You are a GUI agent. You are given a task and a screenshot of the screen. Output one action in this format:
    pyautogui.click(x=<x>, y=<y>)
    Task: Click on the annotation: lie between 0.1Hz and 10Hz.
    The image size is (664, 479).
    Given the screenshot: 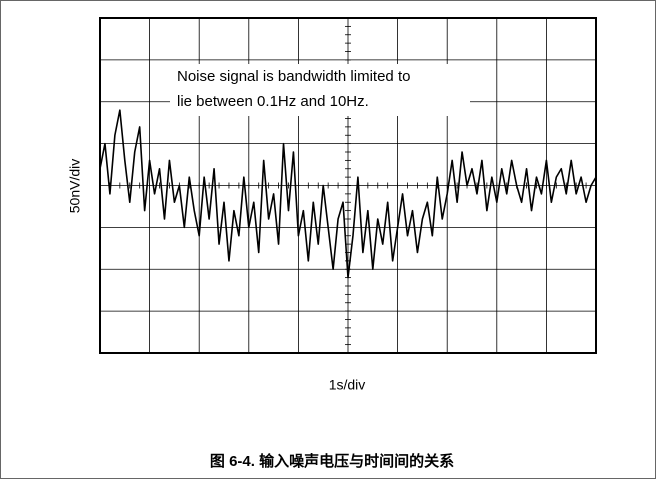 What is the action you would take?
    pyautogui.click(x=273, y=101)
    